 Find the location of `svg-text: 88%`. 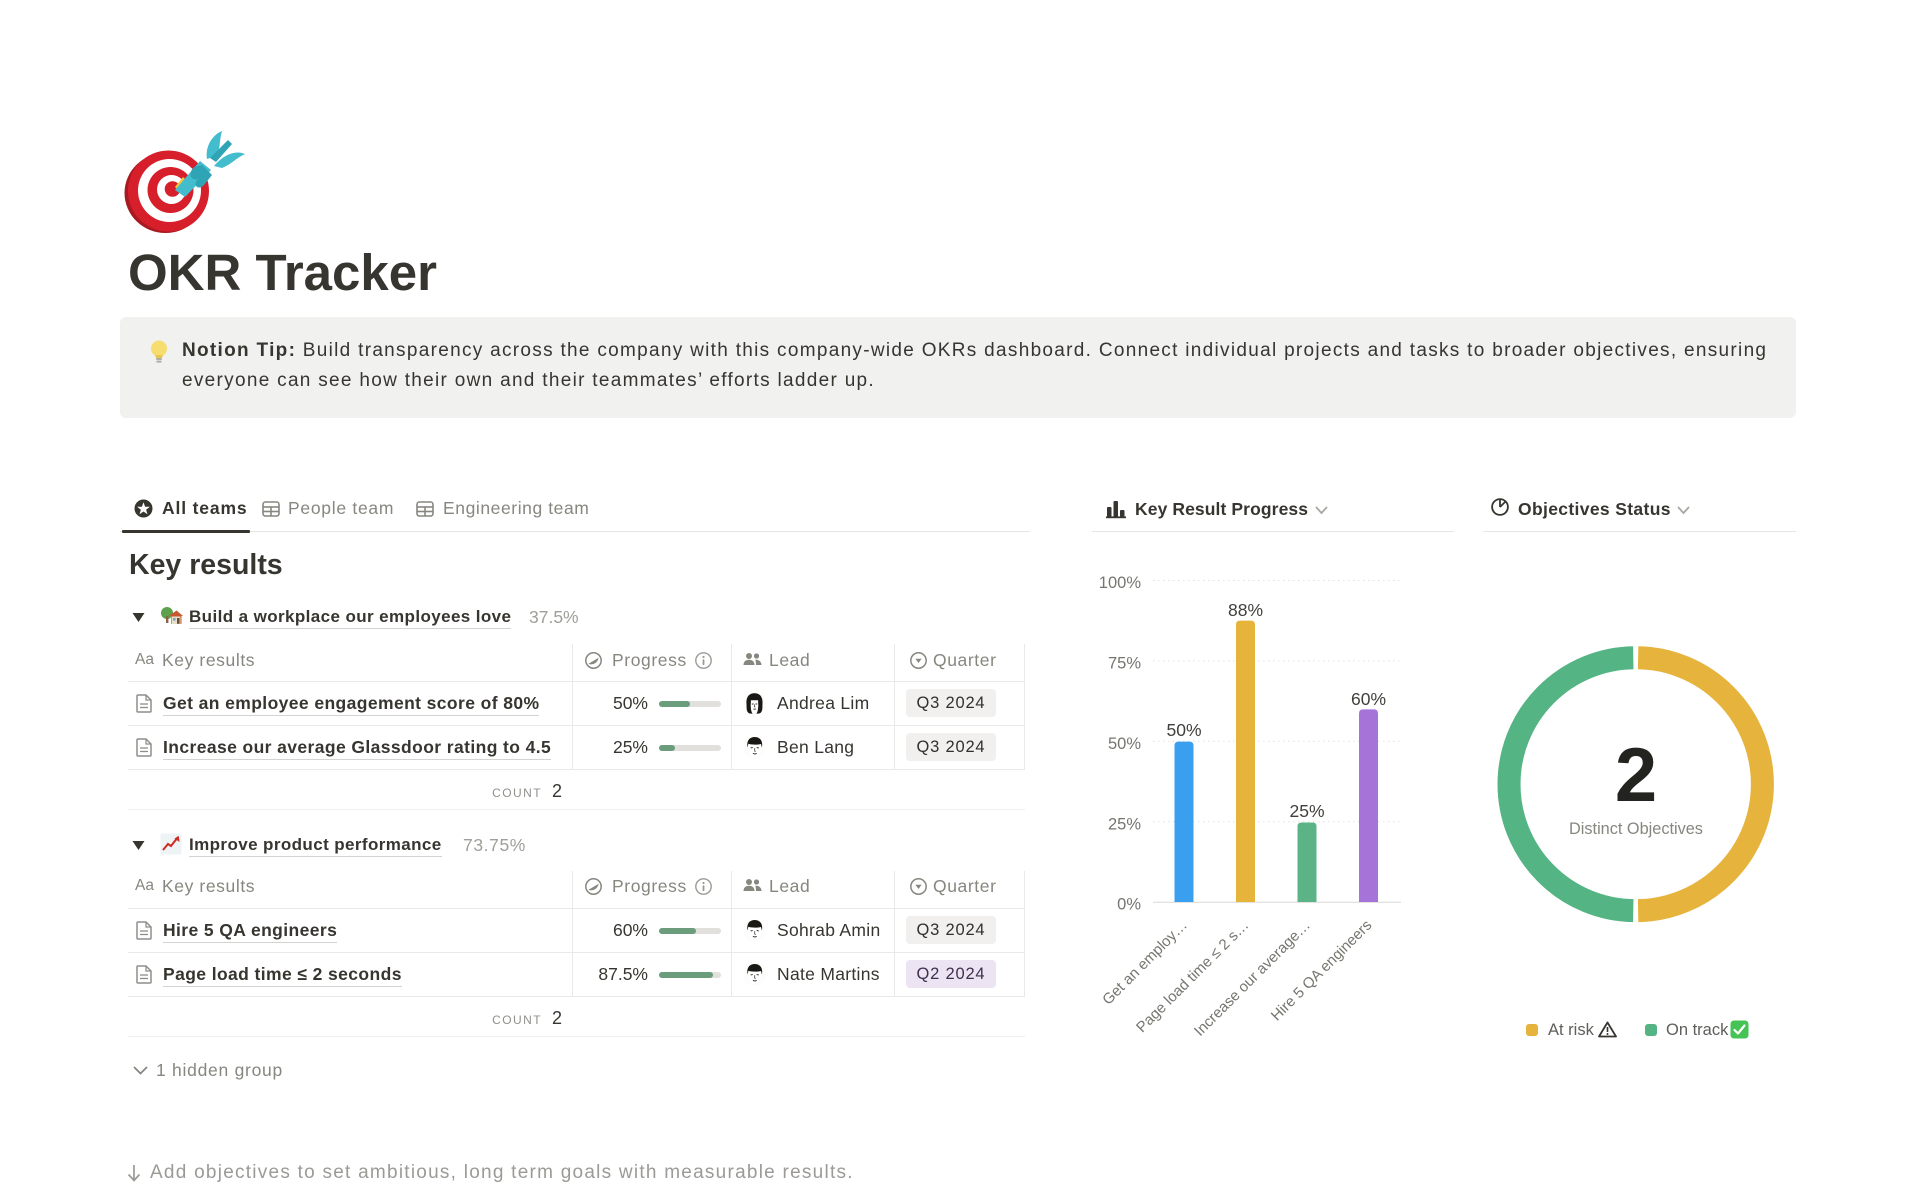

svg-text: 88% is located at coordinates (1245, 610).